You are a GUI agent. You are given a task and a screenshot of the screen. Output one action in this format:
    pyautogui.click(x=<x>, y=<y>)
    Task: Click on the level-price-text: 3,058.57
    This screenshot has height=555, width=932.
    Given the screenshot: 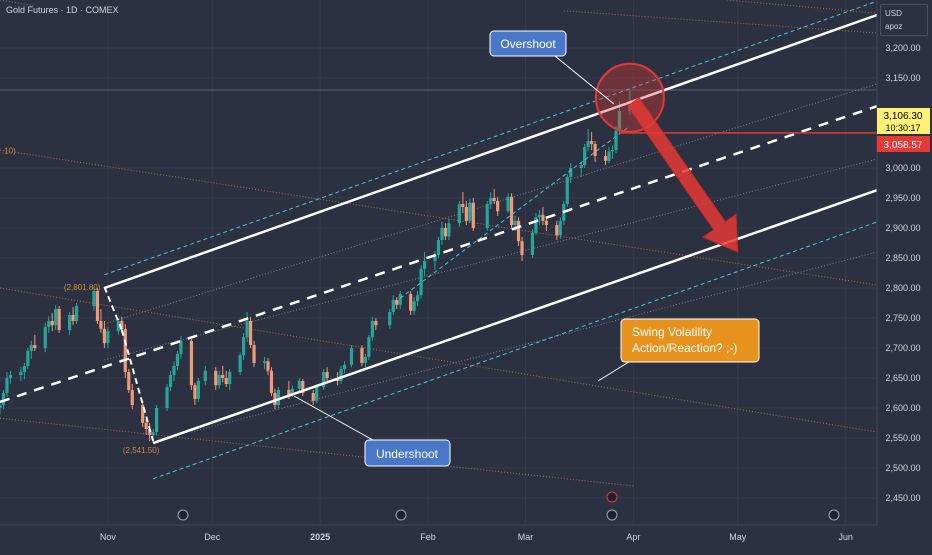 What is the action you would take?
    pyautogui.click(x=903, y=145)
    